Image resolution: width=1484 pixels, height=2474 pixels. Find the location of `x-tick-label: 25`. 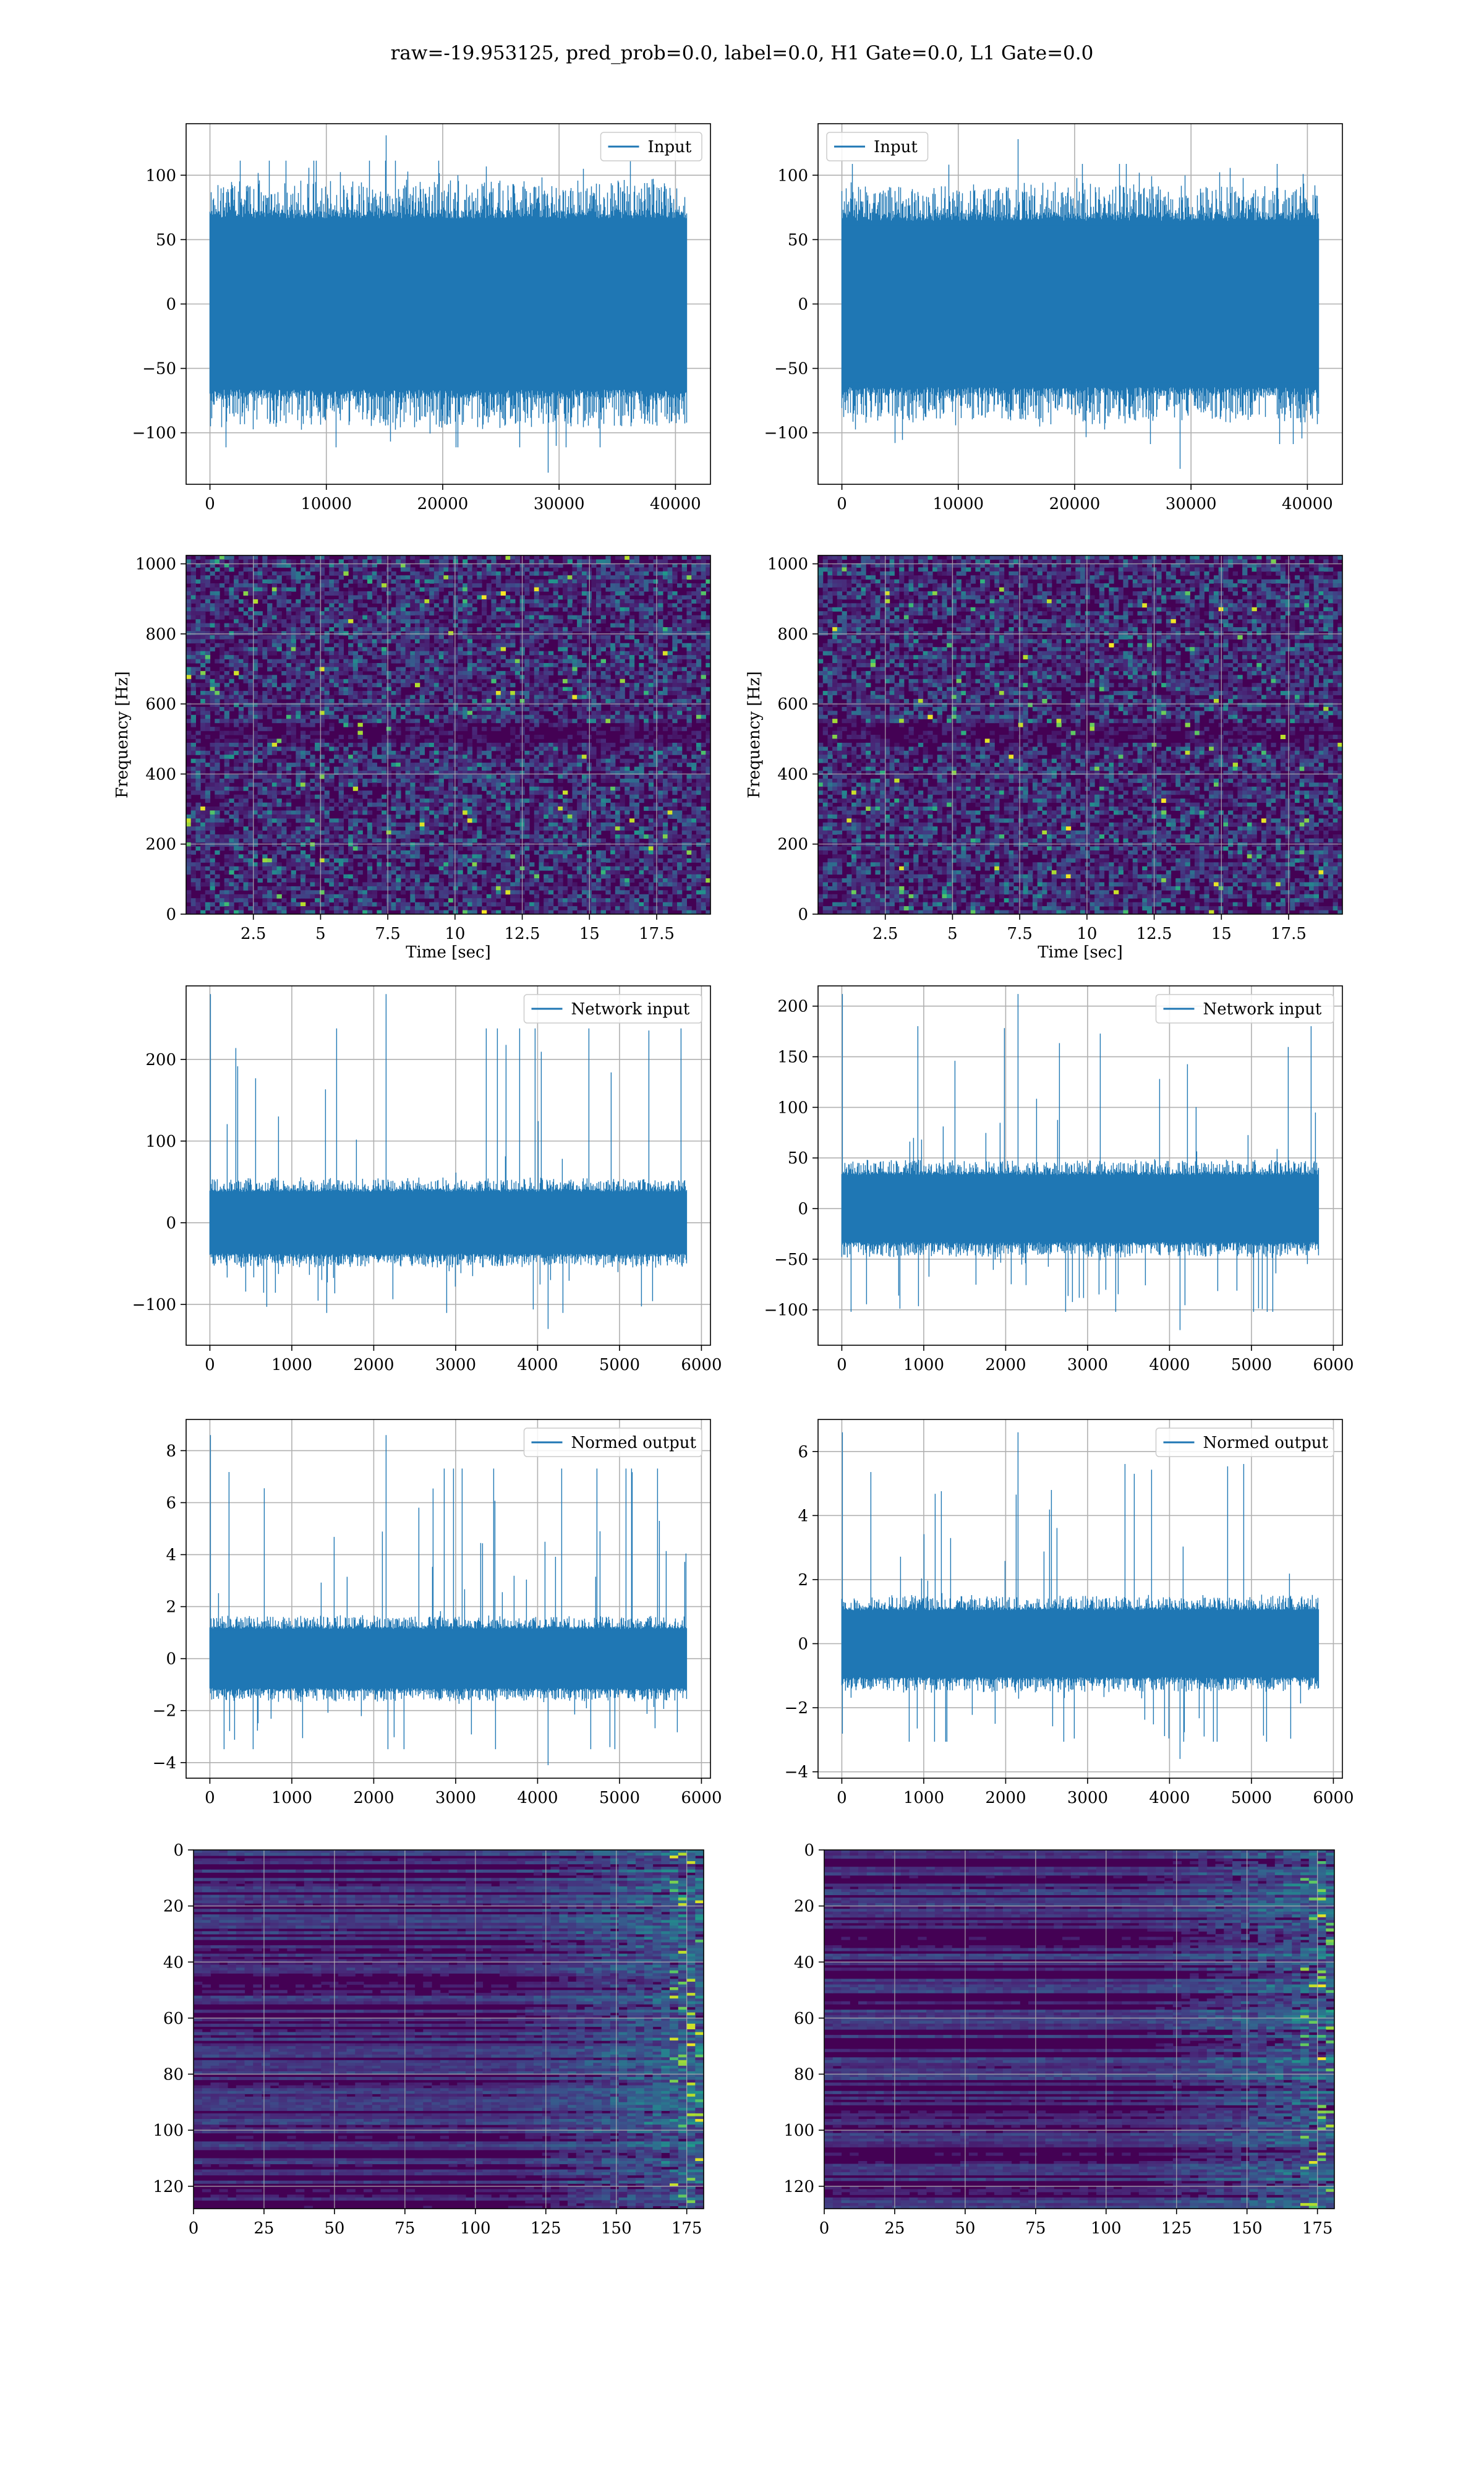

x-tick-label: 25 is located at coordinates (894, 2228).